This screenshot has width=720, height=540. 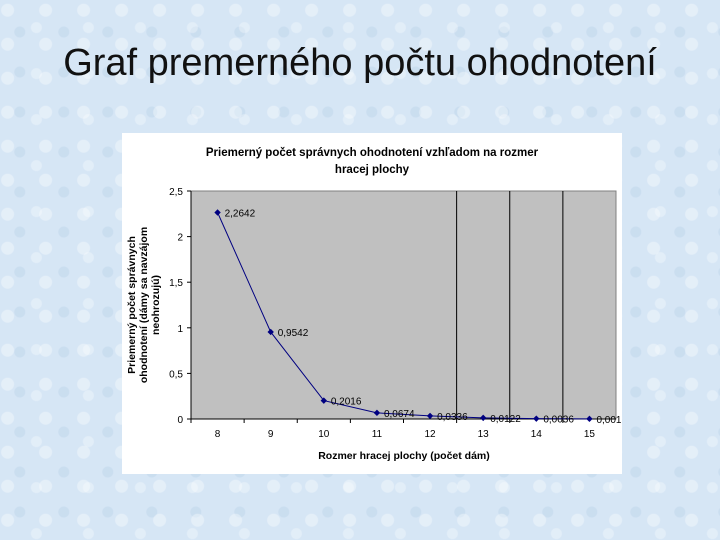 What do you see at coordinates (132, 305) in the screenshot?
I see `y-axis-label-line-1: Priemerný počet správnych` at bounding box center [132, 305].